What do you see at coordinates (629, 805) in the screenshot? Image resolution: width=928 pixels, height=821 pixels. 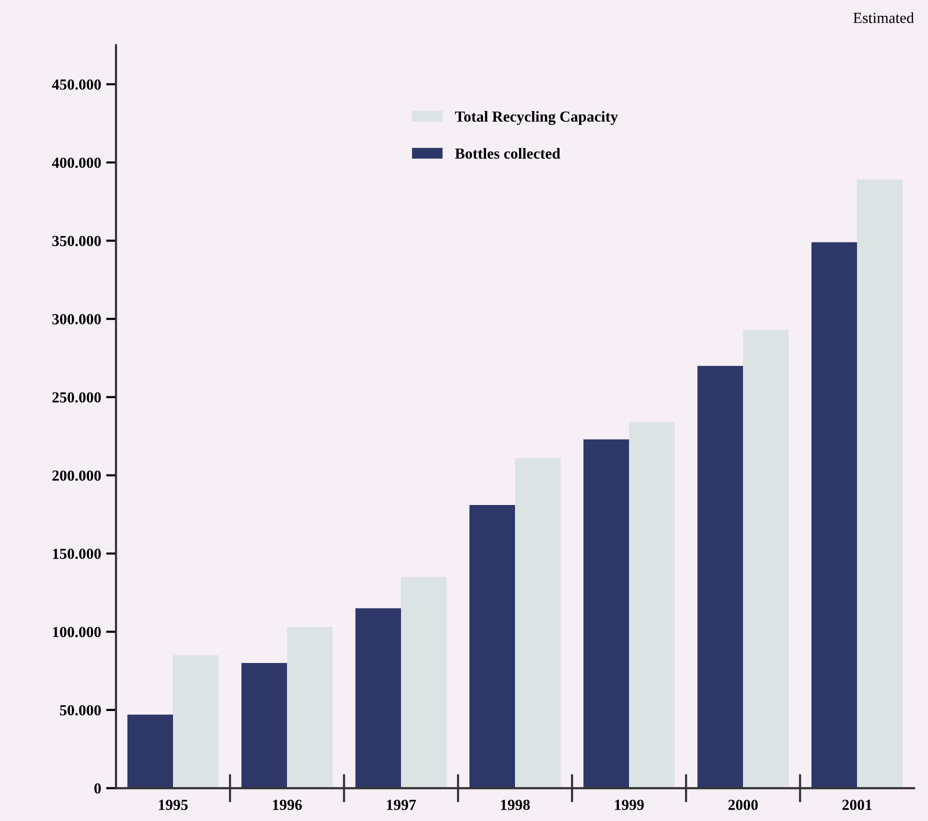 I see `x-tick-label: 1999` at bounding box center [629, 805].